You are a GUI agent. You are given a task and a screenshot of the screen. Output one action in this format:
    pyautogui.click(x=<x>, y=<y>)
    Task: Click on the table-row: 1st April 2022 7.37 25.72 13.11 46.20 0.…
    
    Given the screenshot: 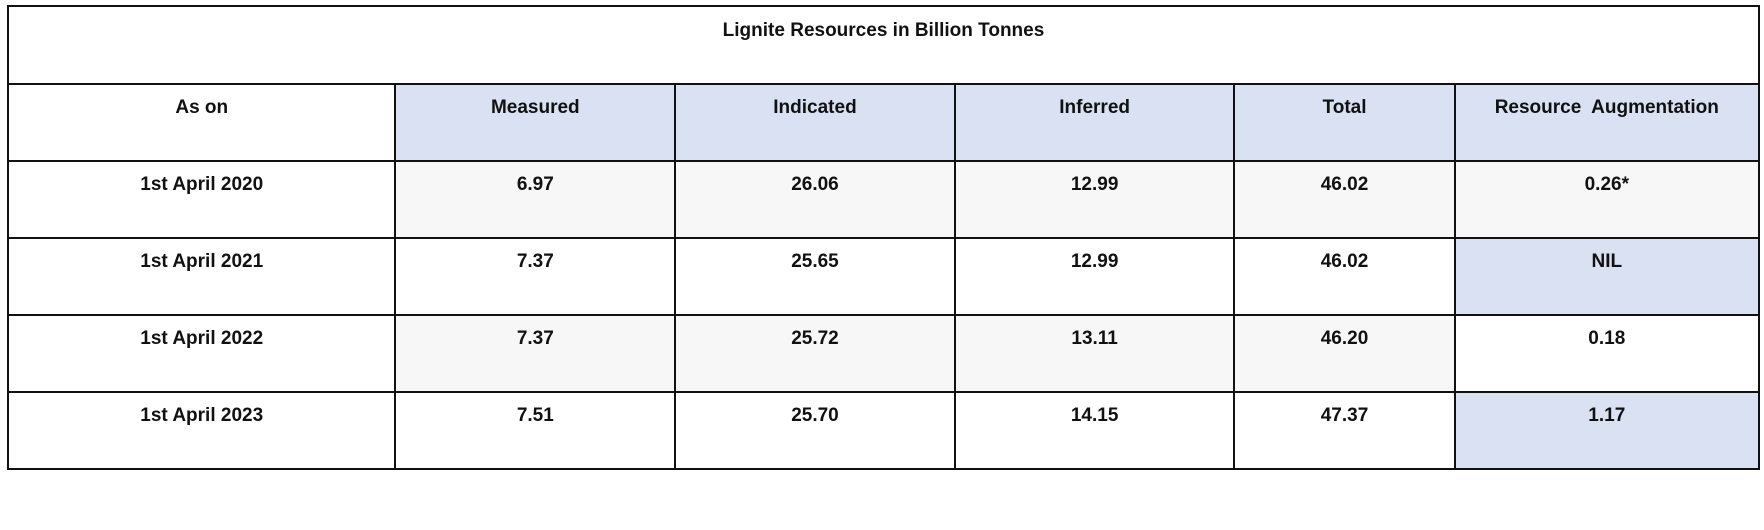 What is the action you would take?
    pyautogui.click(x=883, y=353)
    